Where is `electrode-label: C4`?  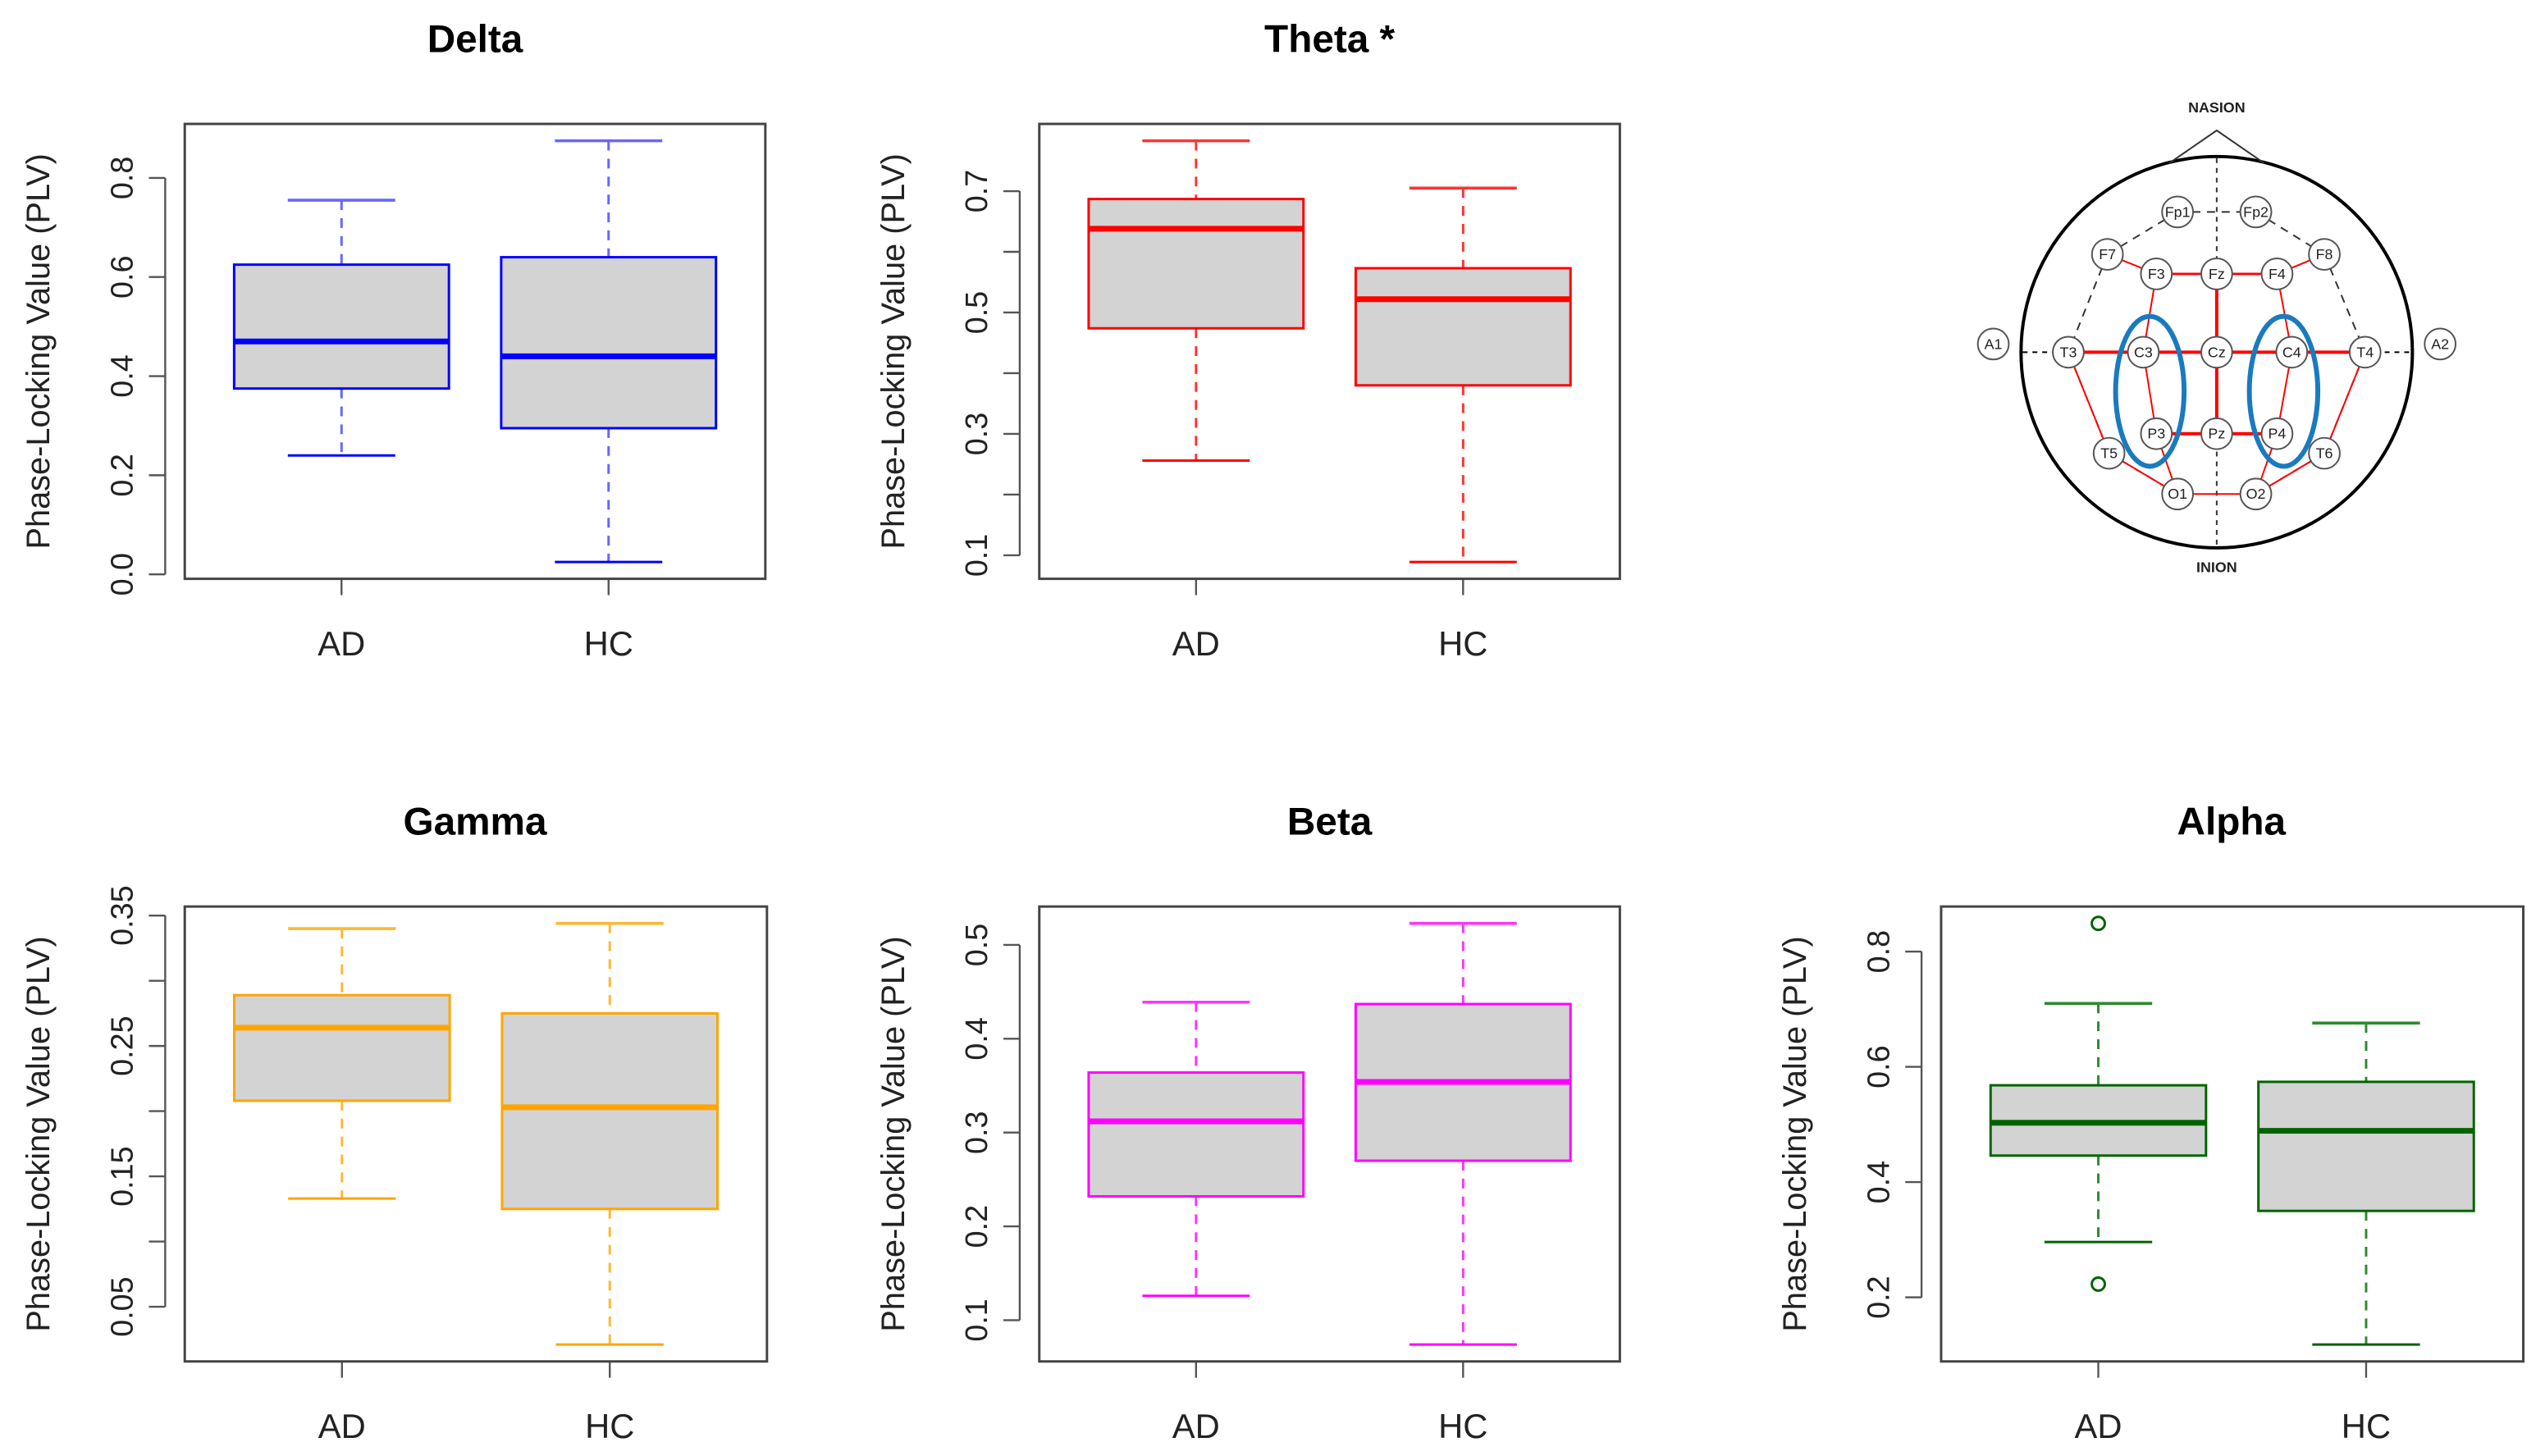
electrode-label: C4 is located at coordinates (2291, 352).